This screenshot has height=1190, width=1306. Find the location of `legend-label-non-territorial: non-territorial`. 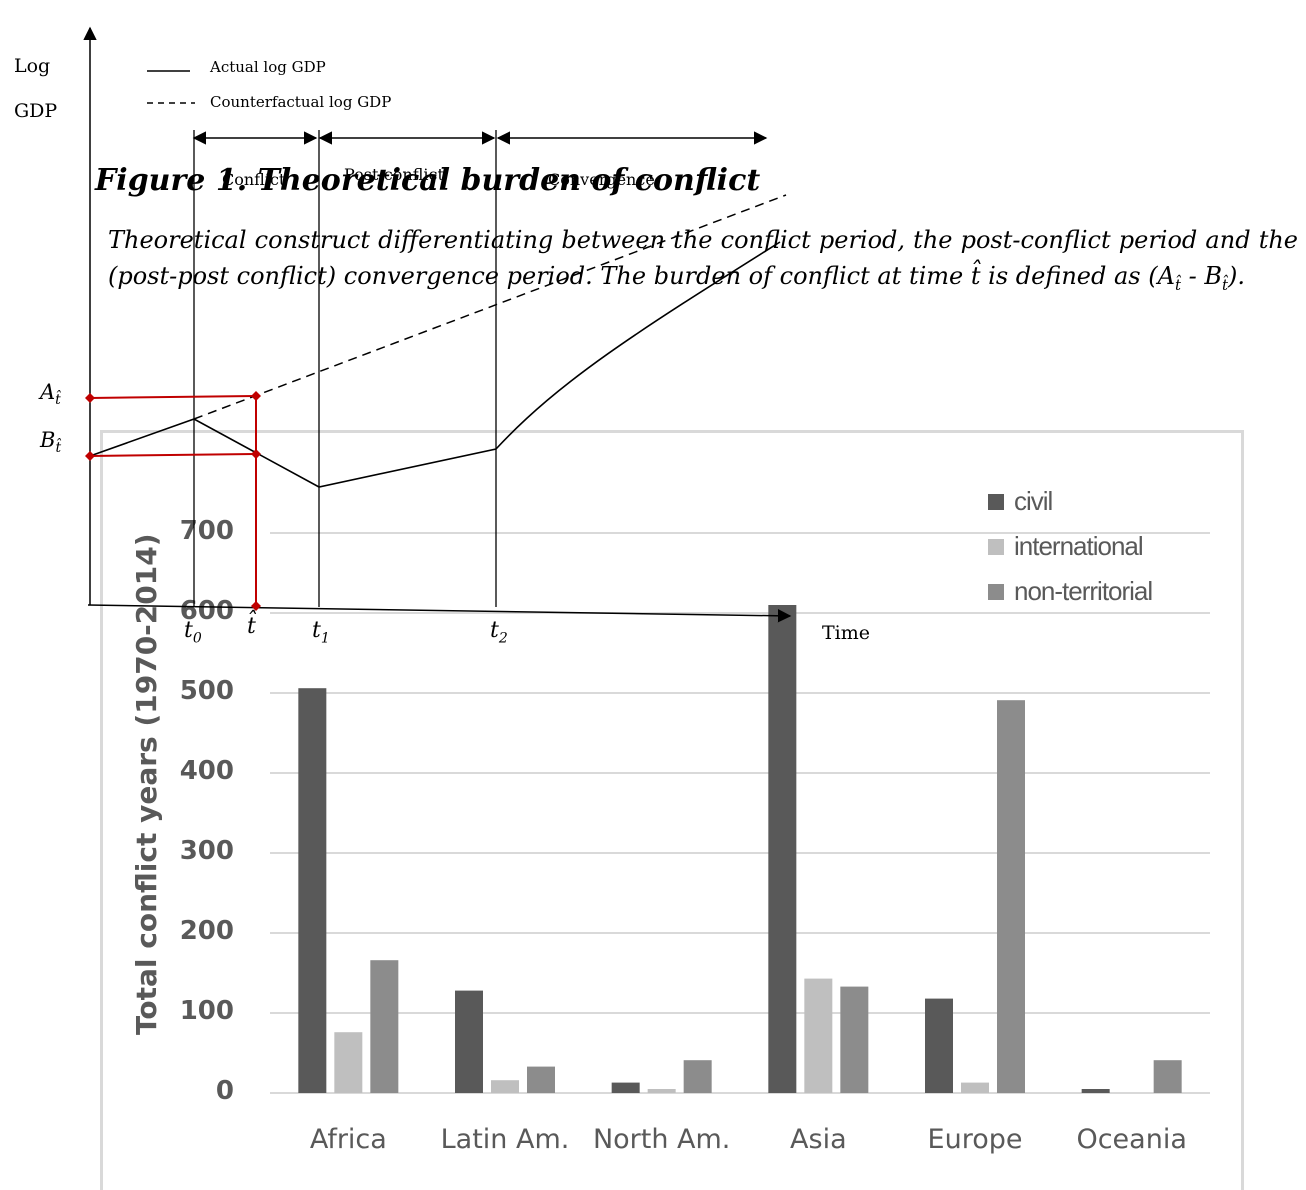

legend-label-non-territorial: non-territorial is located at coordinates (1083, 591).